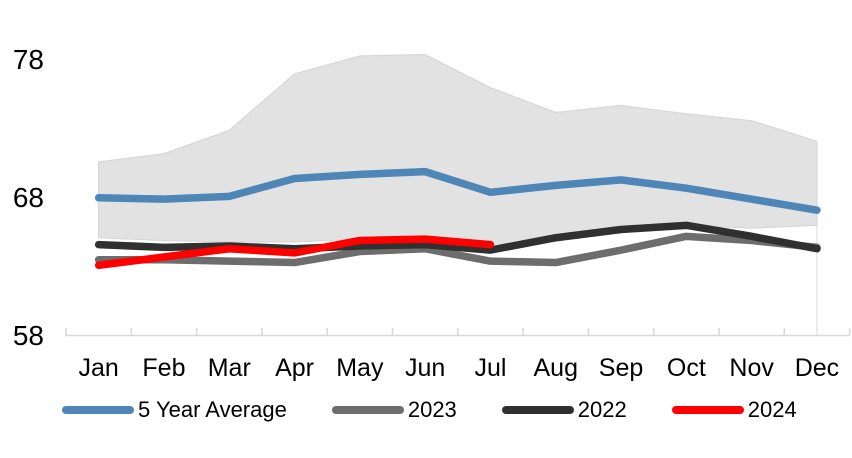 This screenshot has width=852, height=458. Describe the element at coordinates (490, 368) in the screenshot. I see `x-tick-label: Jul` at that location.